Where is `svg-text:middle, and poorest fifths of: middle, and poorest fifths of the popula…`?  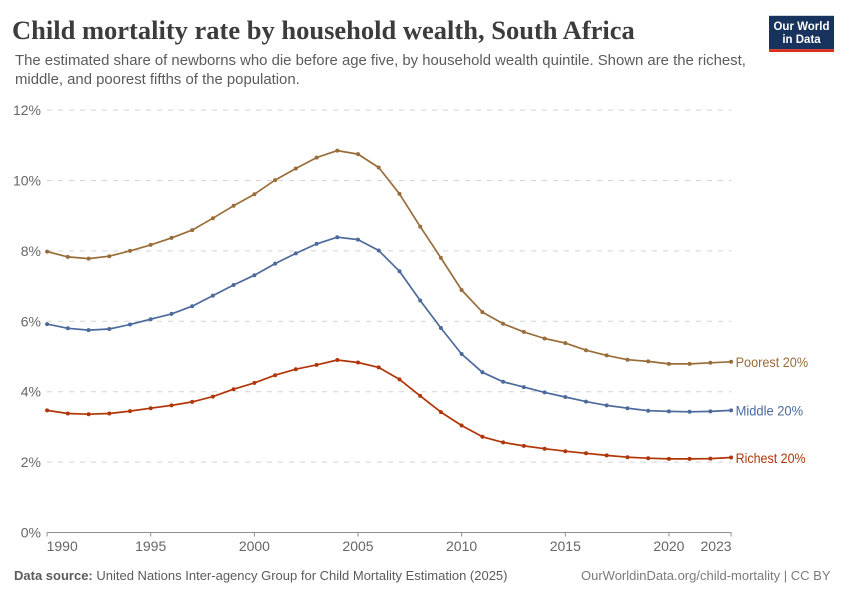 svg-text:middle, and poorest fifths of: middle, and poorest fifths of the popula… is located at coordinates (157, 80).